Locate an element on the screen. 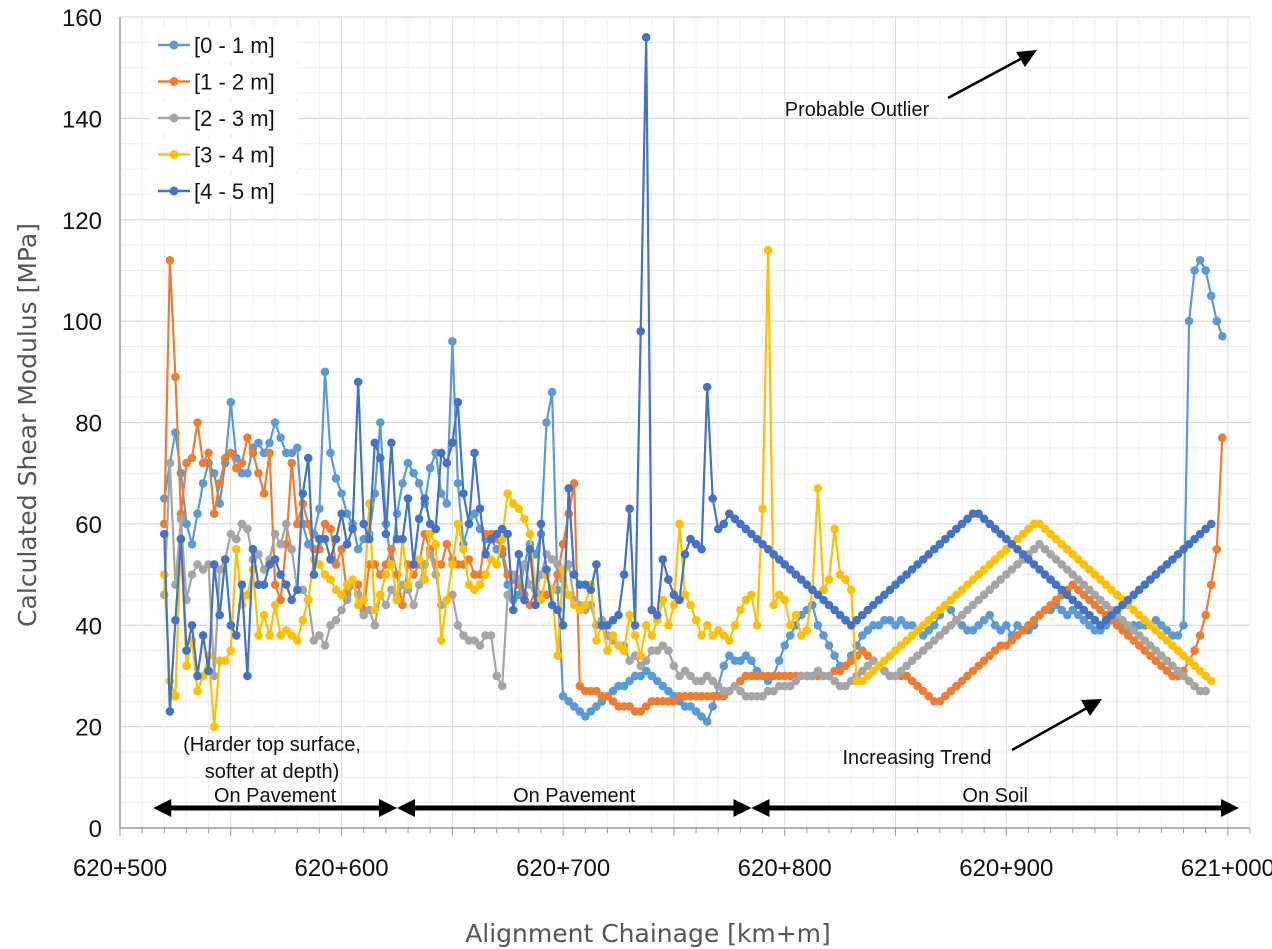 The image size is (1272, 949). region-arrows: On Pavement On Pavement On Soil is located at coordinates (696, 801).